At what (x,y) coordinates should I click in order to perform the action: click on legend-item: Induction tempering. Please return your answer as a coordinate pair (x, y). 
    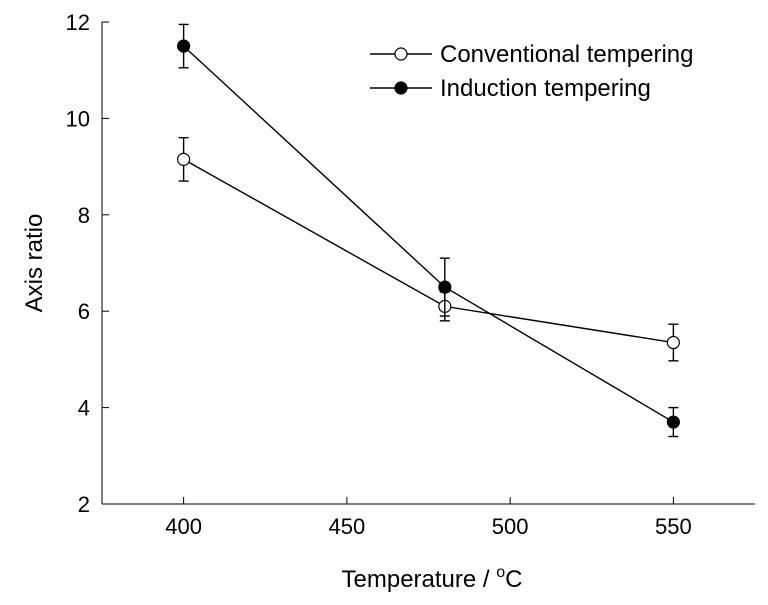
    Looking at the image, I should click on (510, 88).